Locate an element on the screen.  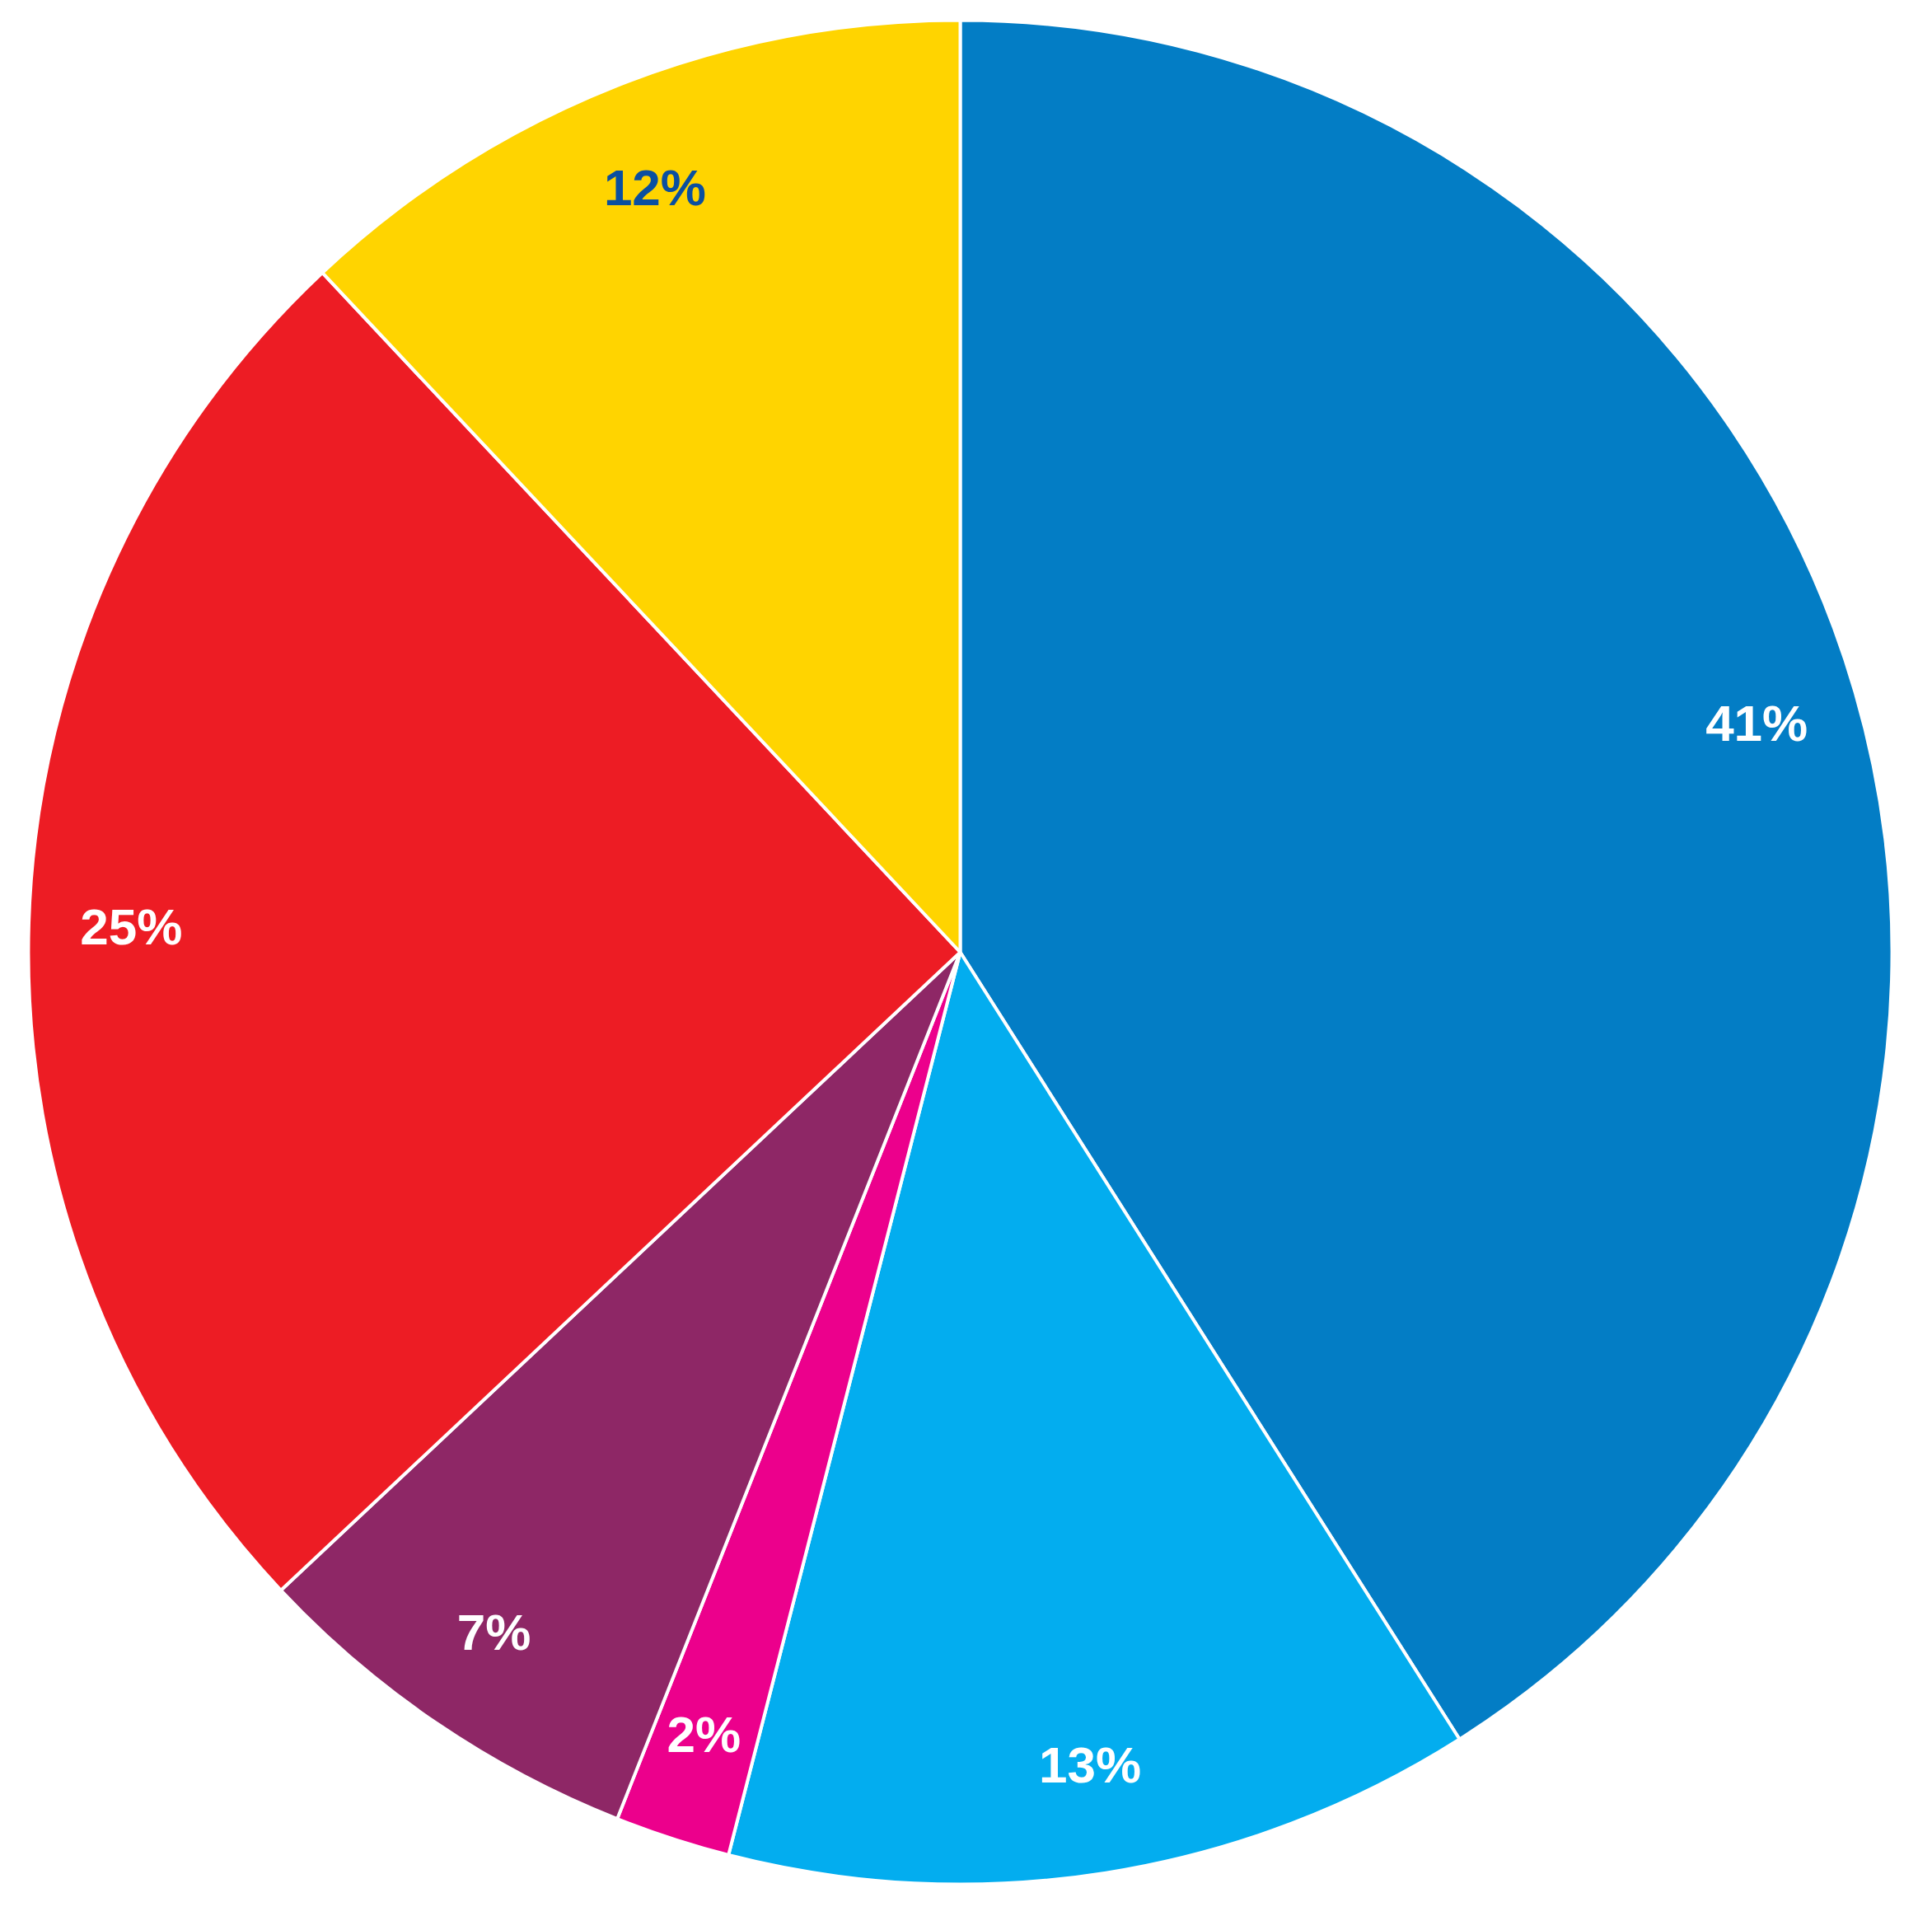
data-label: 7% is located at coordinates (493, 1632).